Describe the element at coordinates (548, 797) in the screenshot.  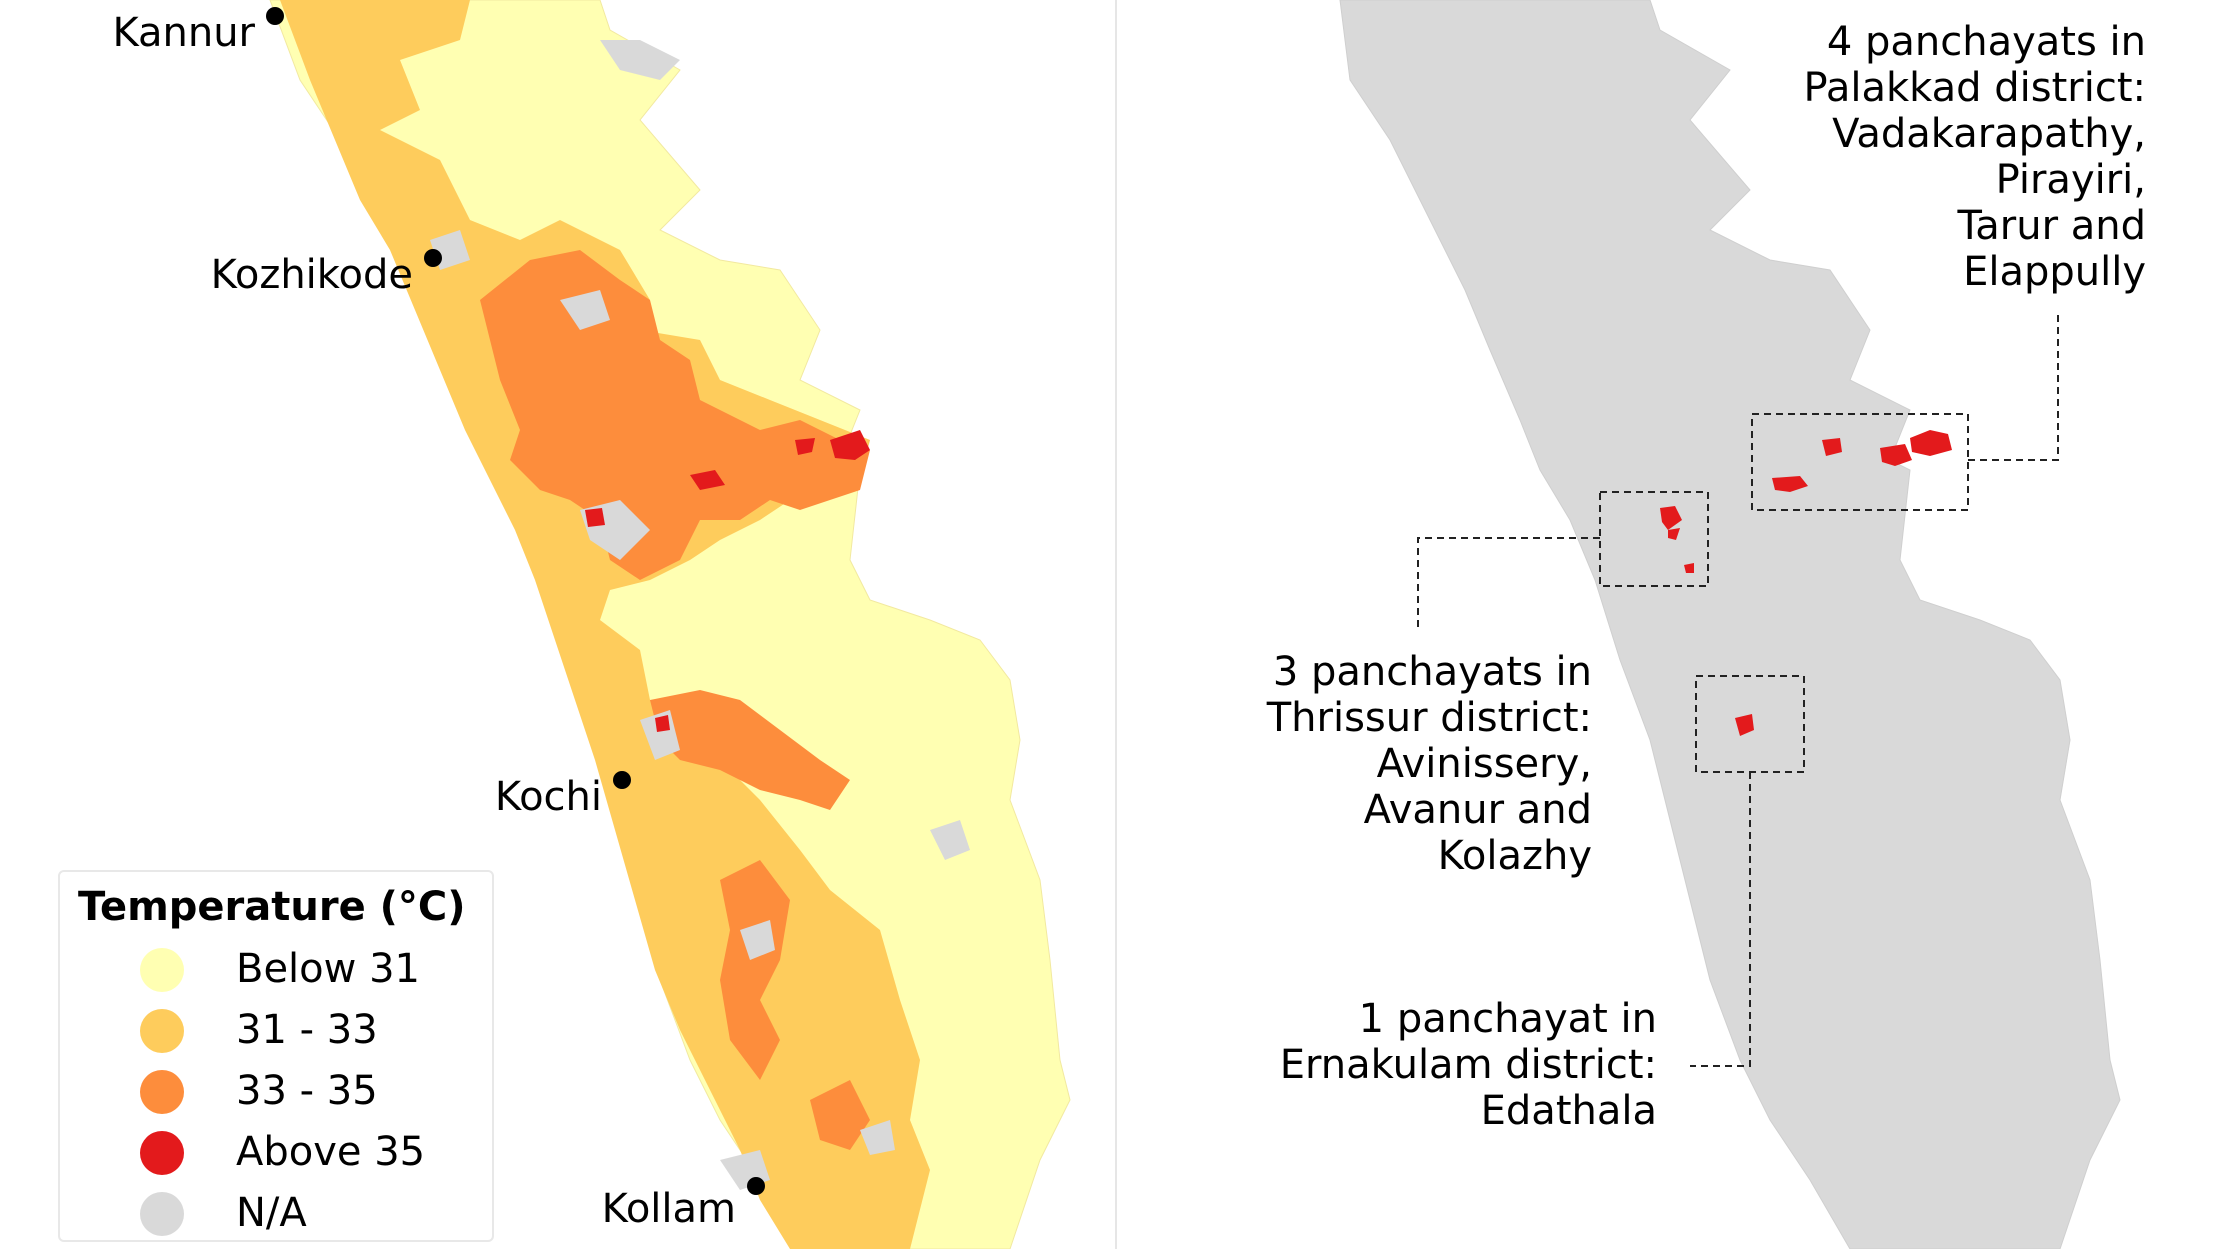
I see `kochi-label: Kochi` at that location.